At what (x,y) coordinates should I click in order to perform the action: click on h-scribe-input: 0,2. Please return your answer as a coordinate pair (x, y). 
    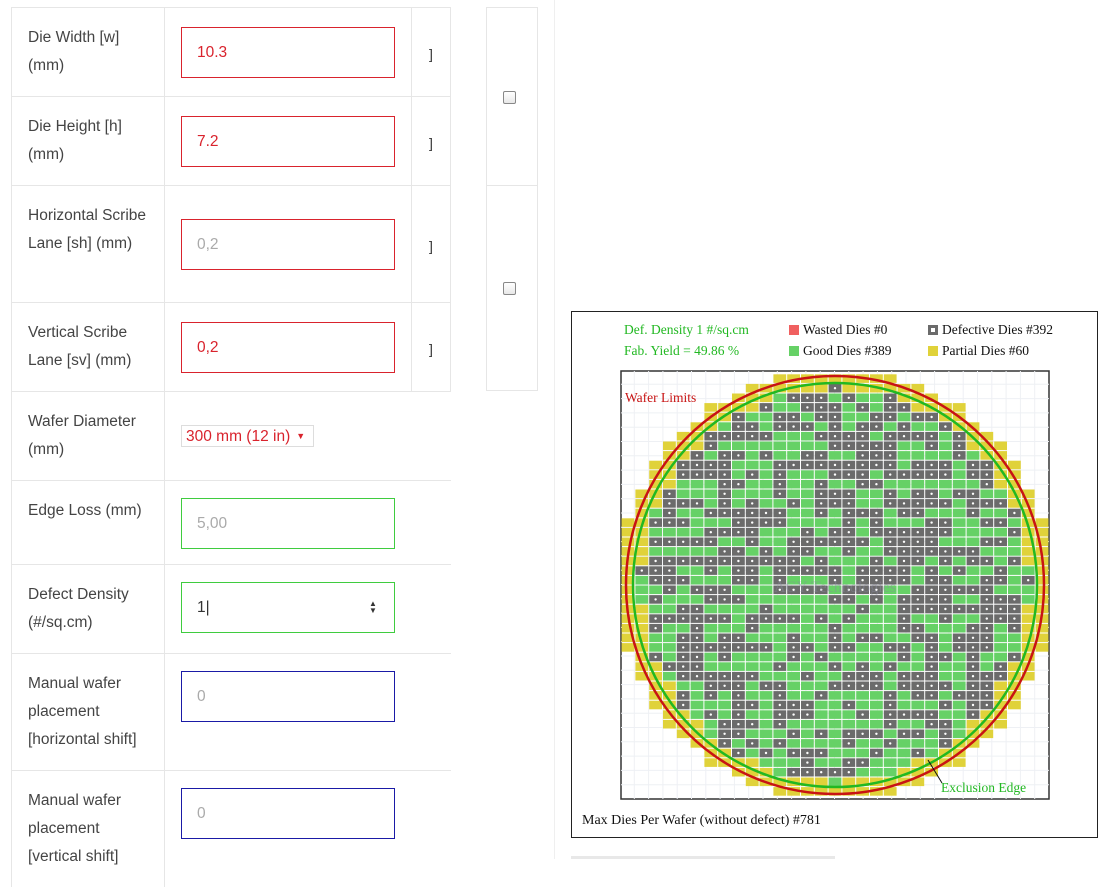
    Looking at the image, I should click on (288, 244).